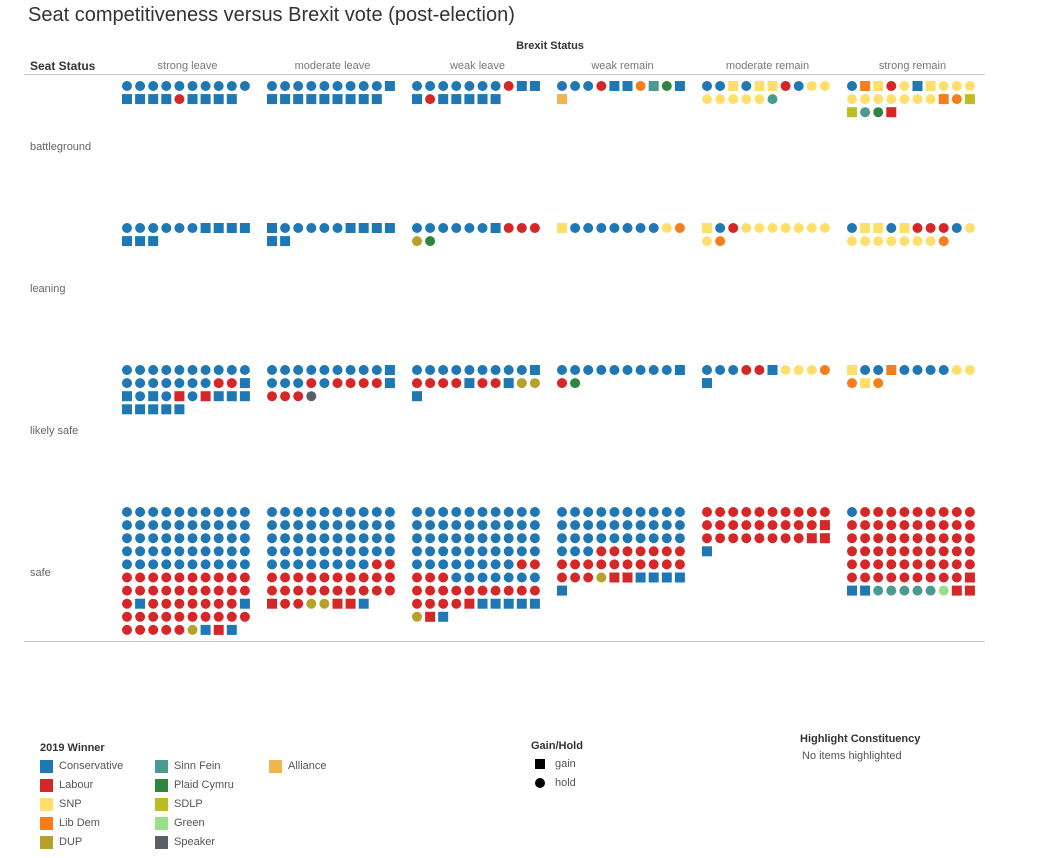  Describe the element at coordinates (575, 383) in the screenshot. I see `seat-mark-plaid-cymru-hold` at that location.